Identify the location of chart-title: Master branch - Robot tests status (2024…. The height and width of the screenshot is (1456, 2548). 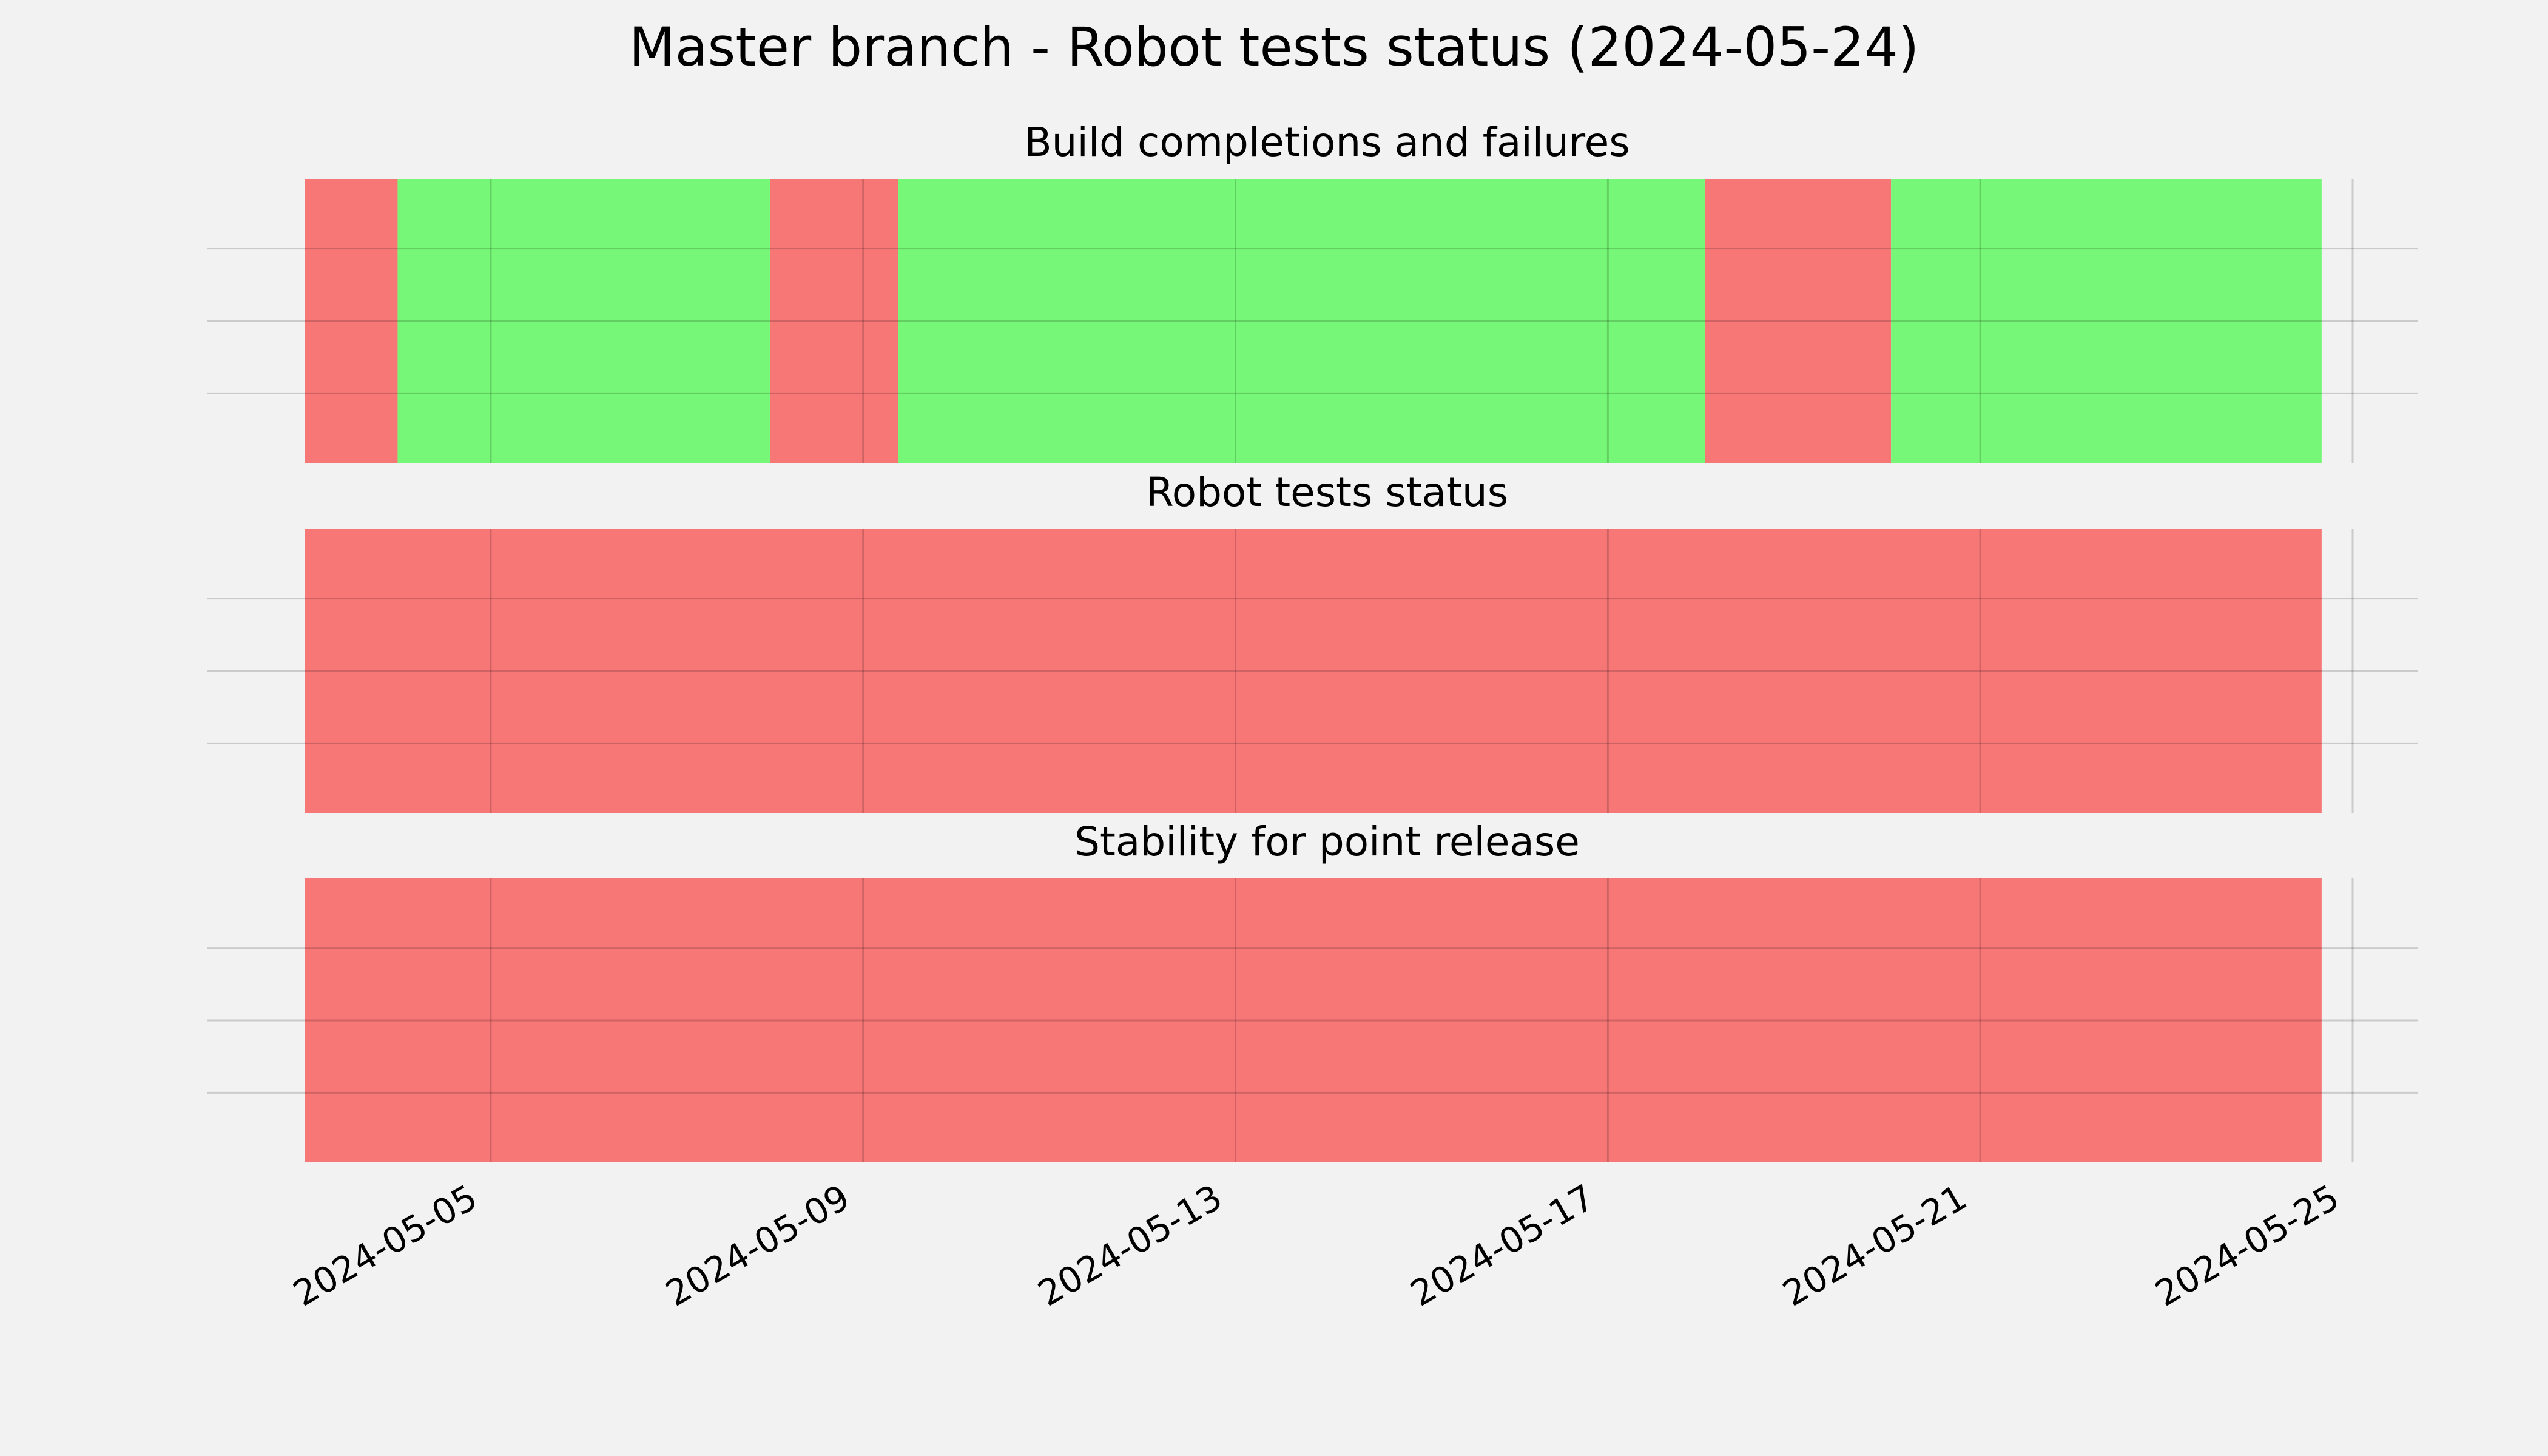
(1274, 47).